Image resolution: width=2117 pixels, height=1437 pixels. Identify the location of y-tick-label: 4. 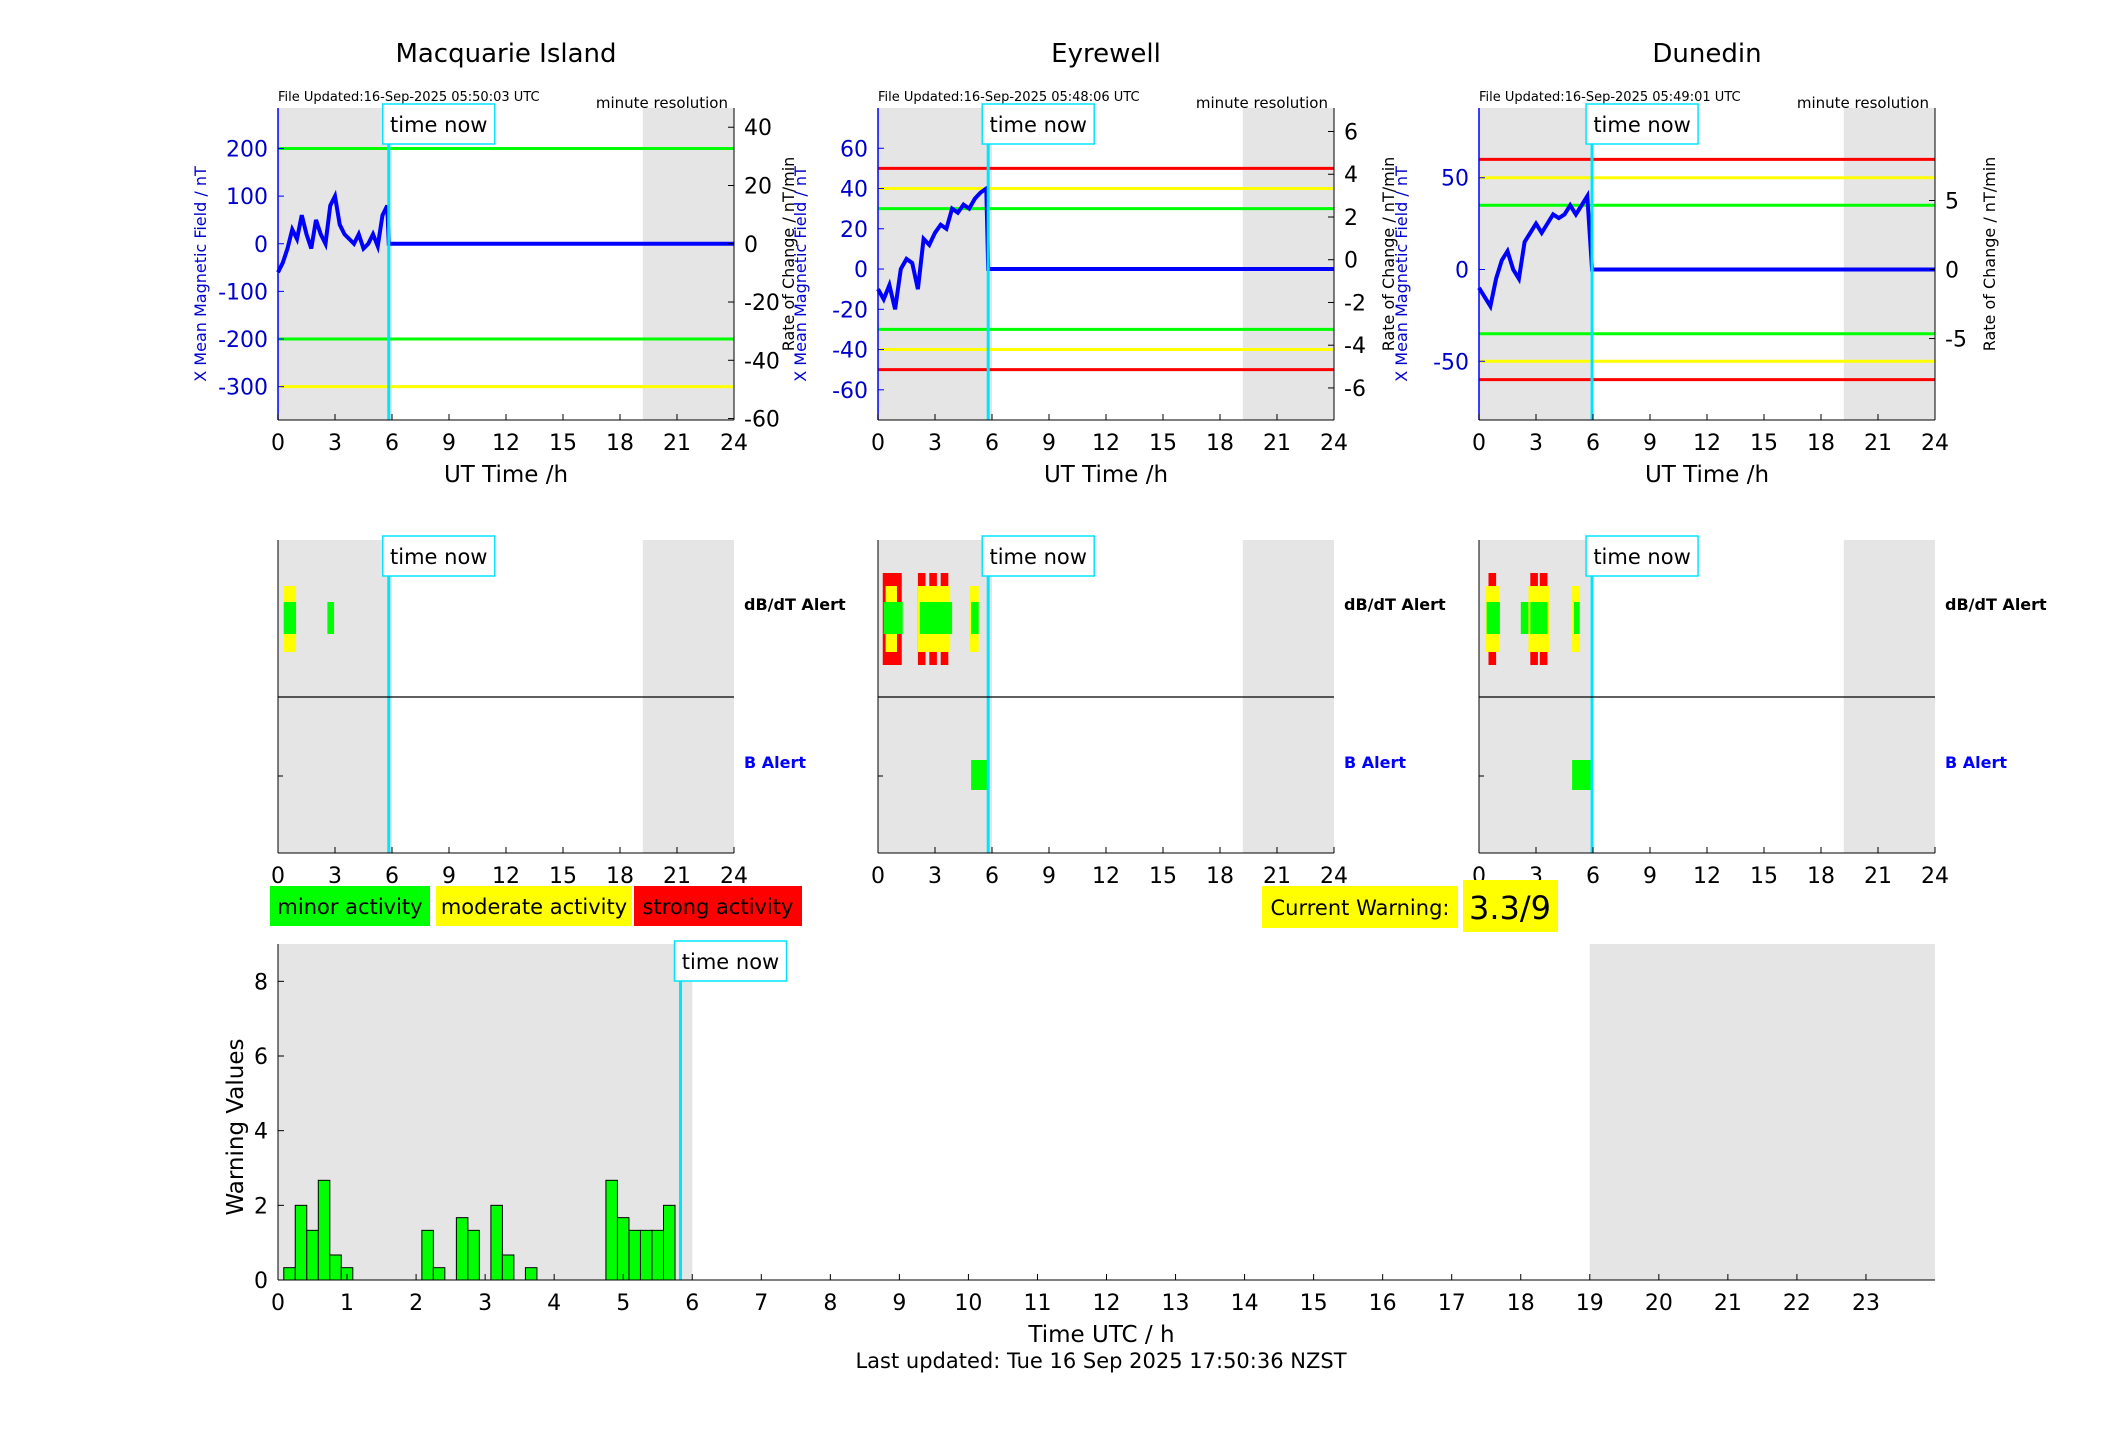
(261, 1132).